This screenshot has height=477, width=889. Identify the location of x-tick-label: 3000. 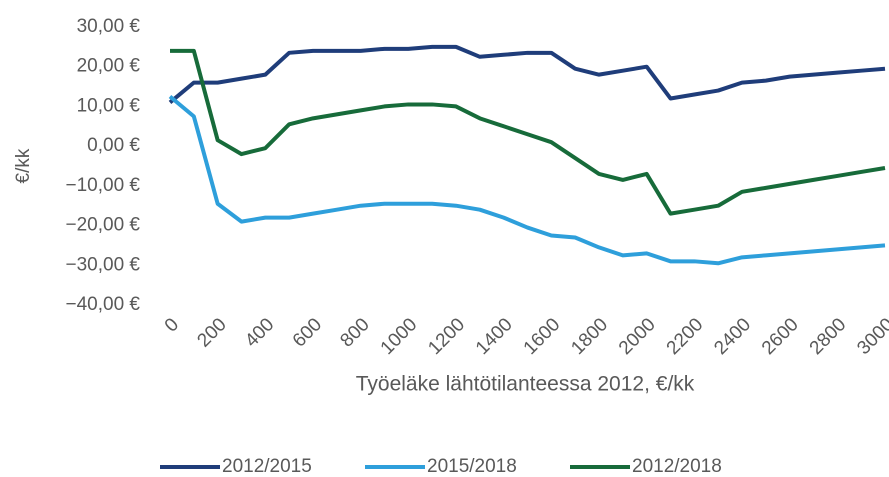
(871, 336).